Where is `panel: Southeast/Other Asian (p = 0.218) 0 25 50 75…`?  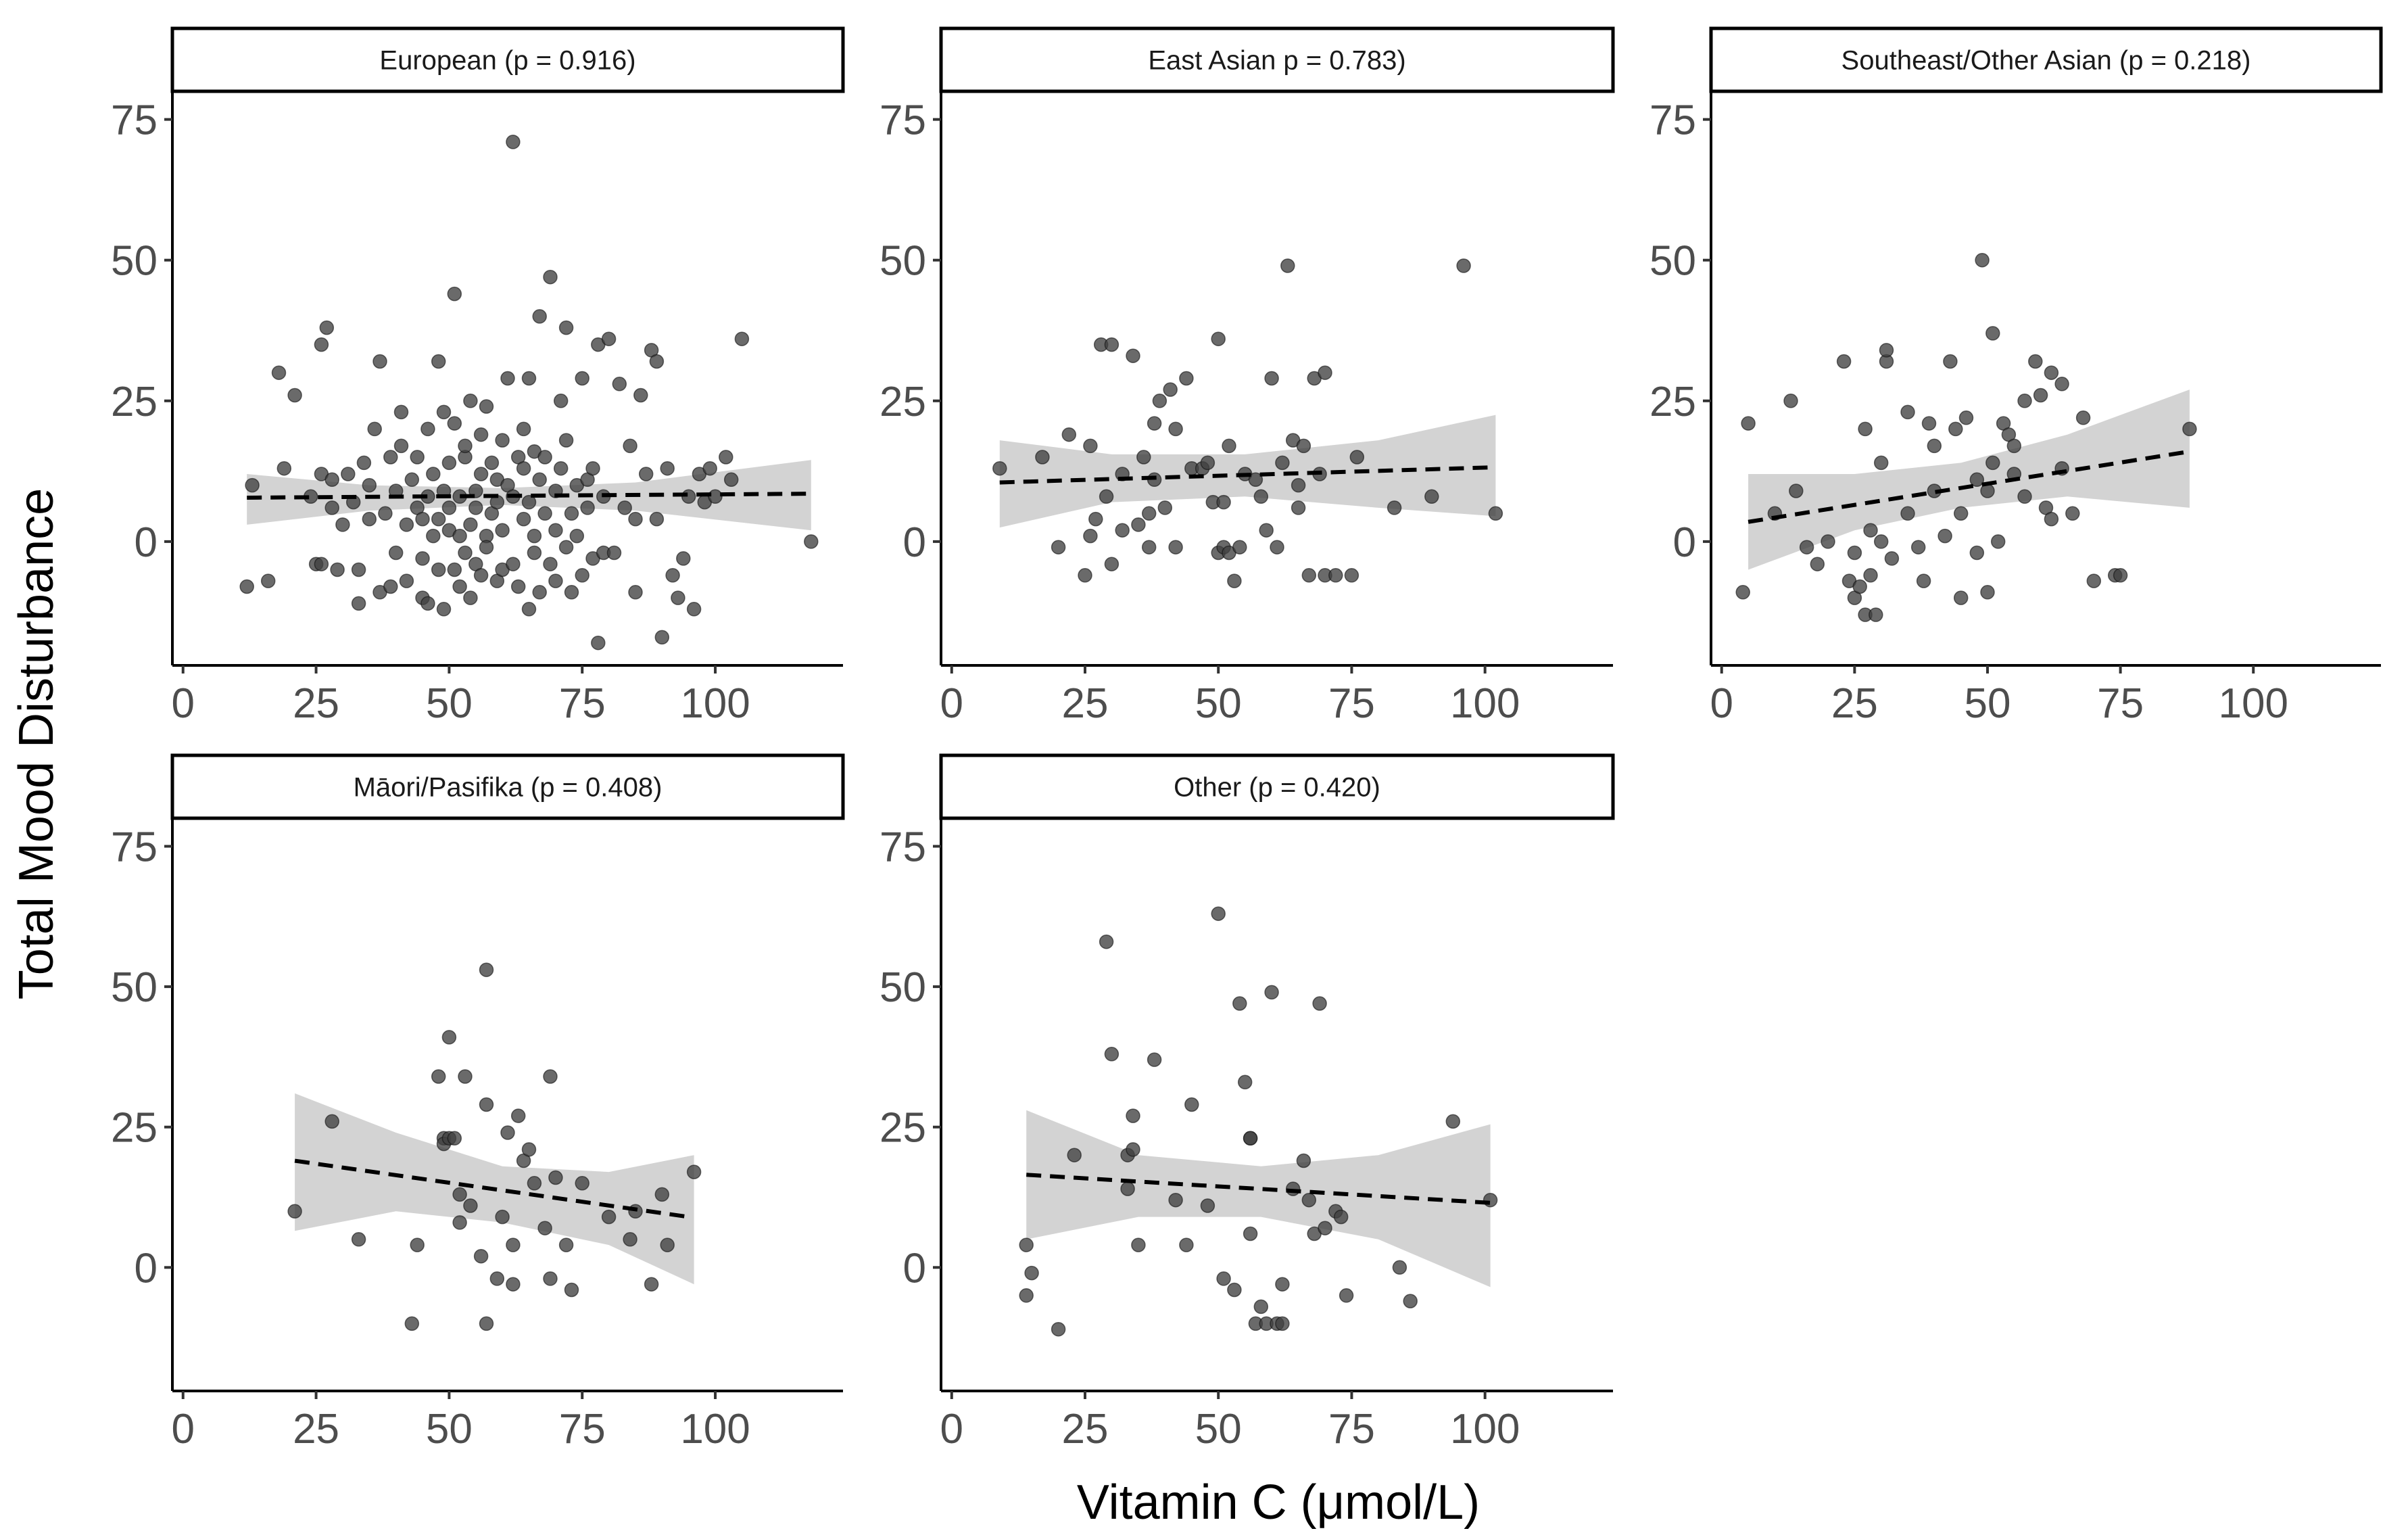
panel: Southeast/Other Asian (p = 0.218) 0 25 50 75… is located at coordinates (2016, 376).